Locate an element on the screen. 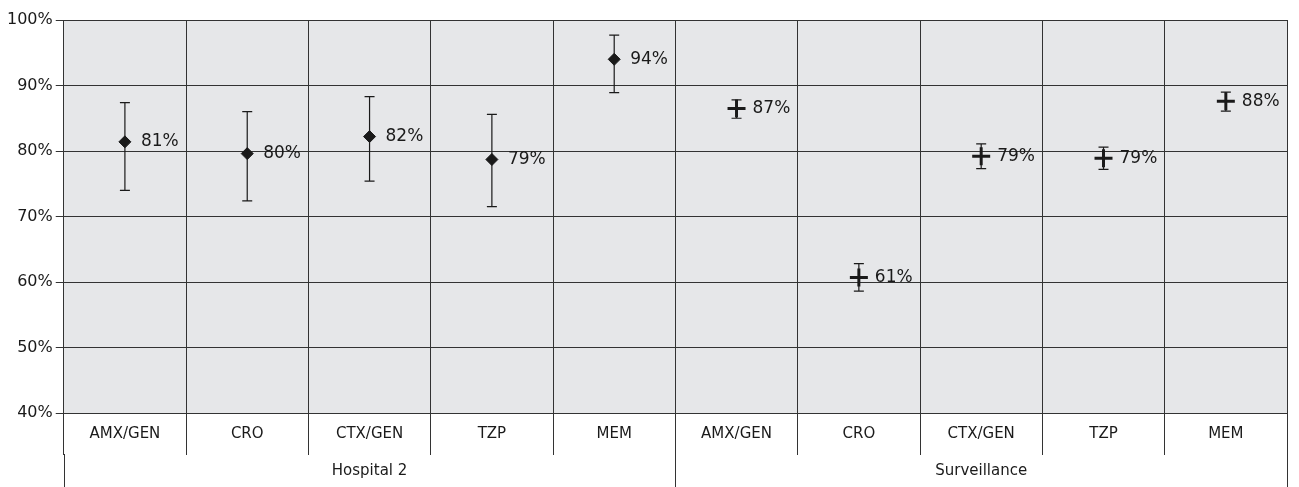 The height and width of the screenshot is (487, 1299). y-tick-label: 90% is located at coordinates (35, 84).